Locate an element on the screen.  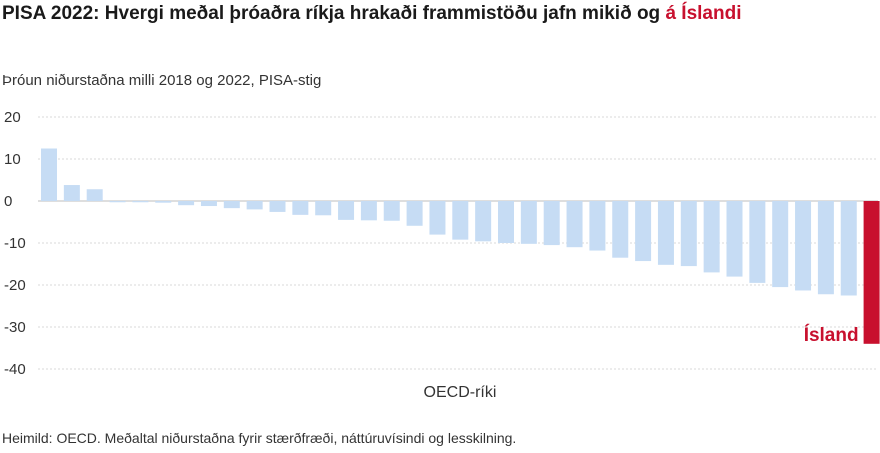
y-tick-label: -40 is located at coordinates (15, 369).